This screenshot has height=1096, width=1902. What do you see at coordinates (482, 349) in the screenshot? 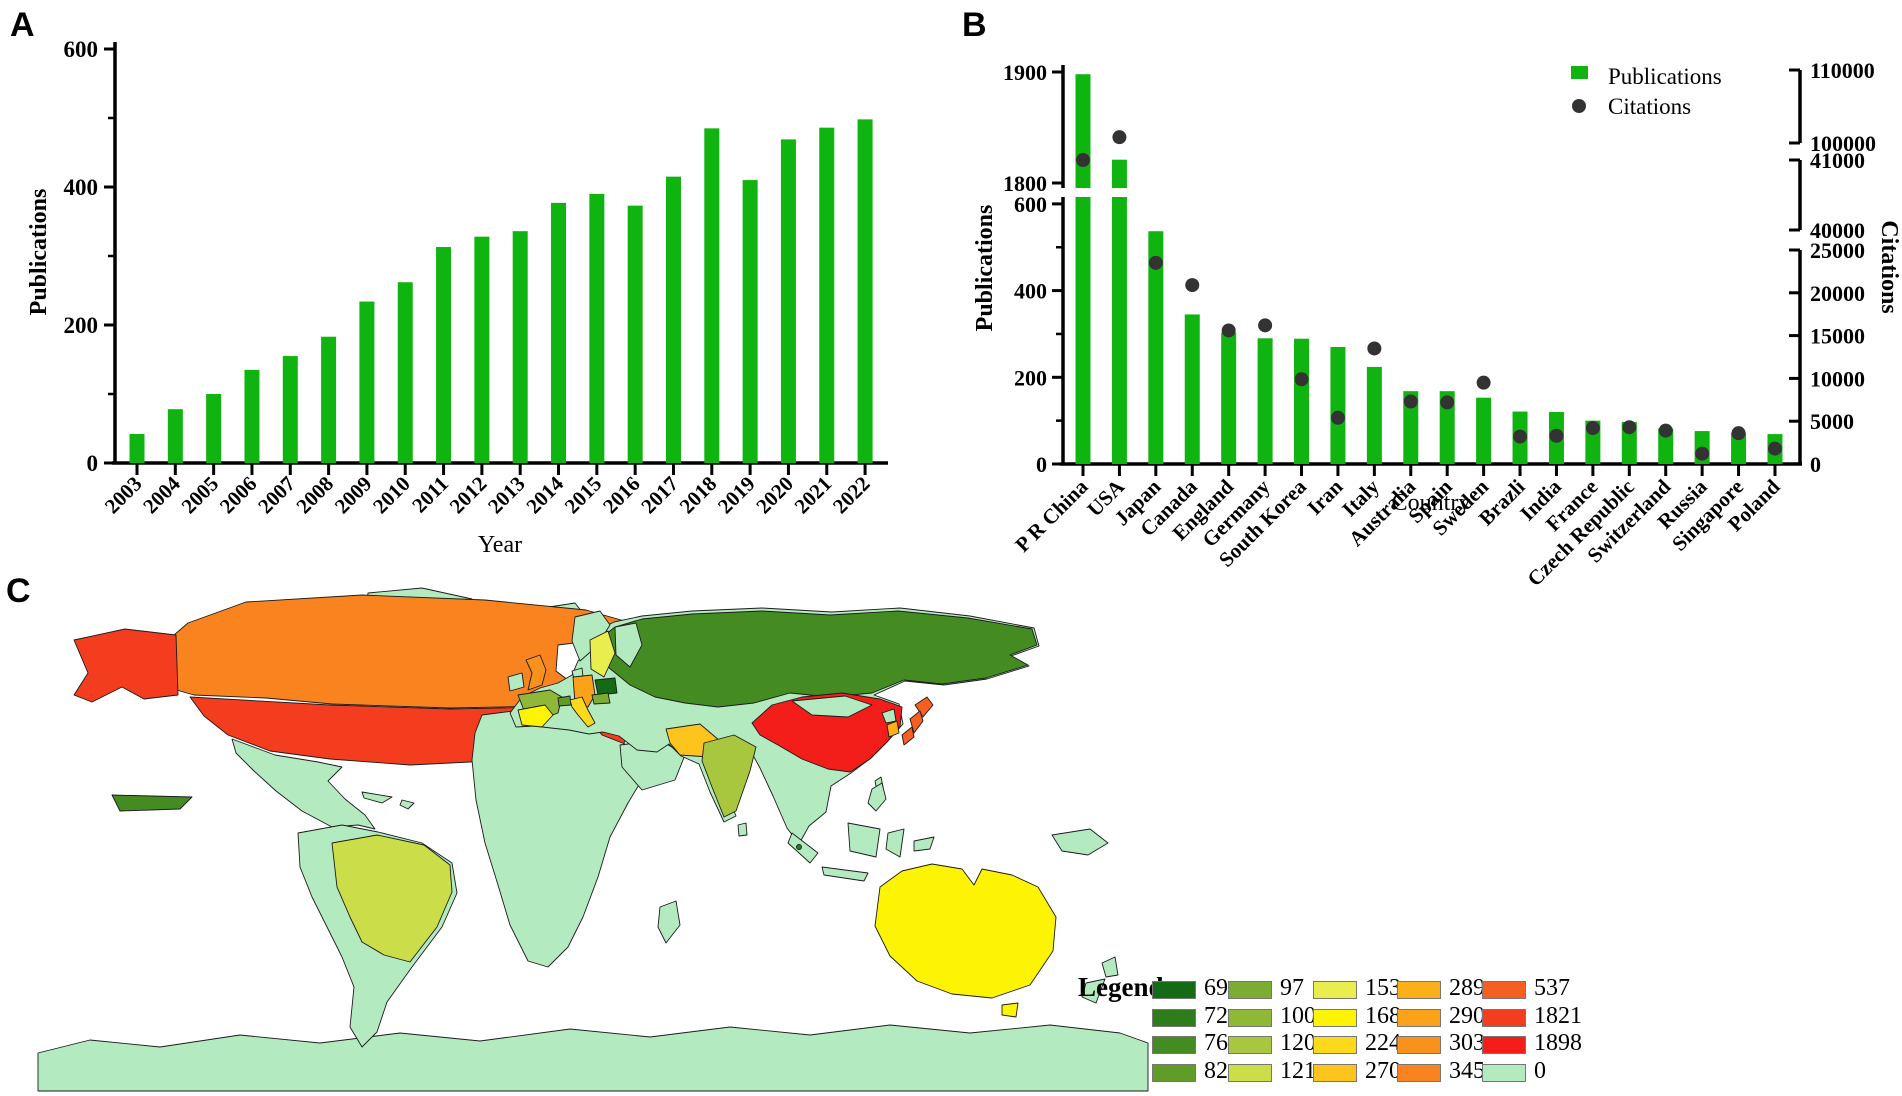
I see `bar-2012` at bounding box center [482, 349].